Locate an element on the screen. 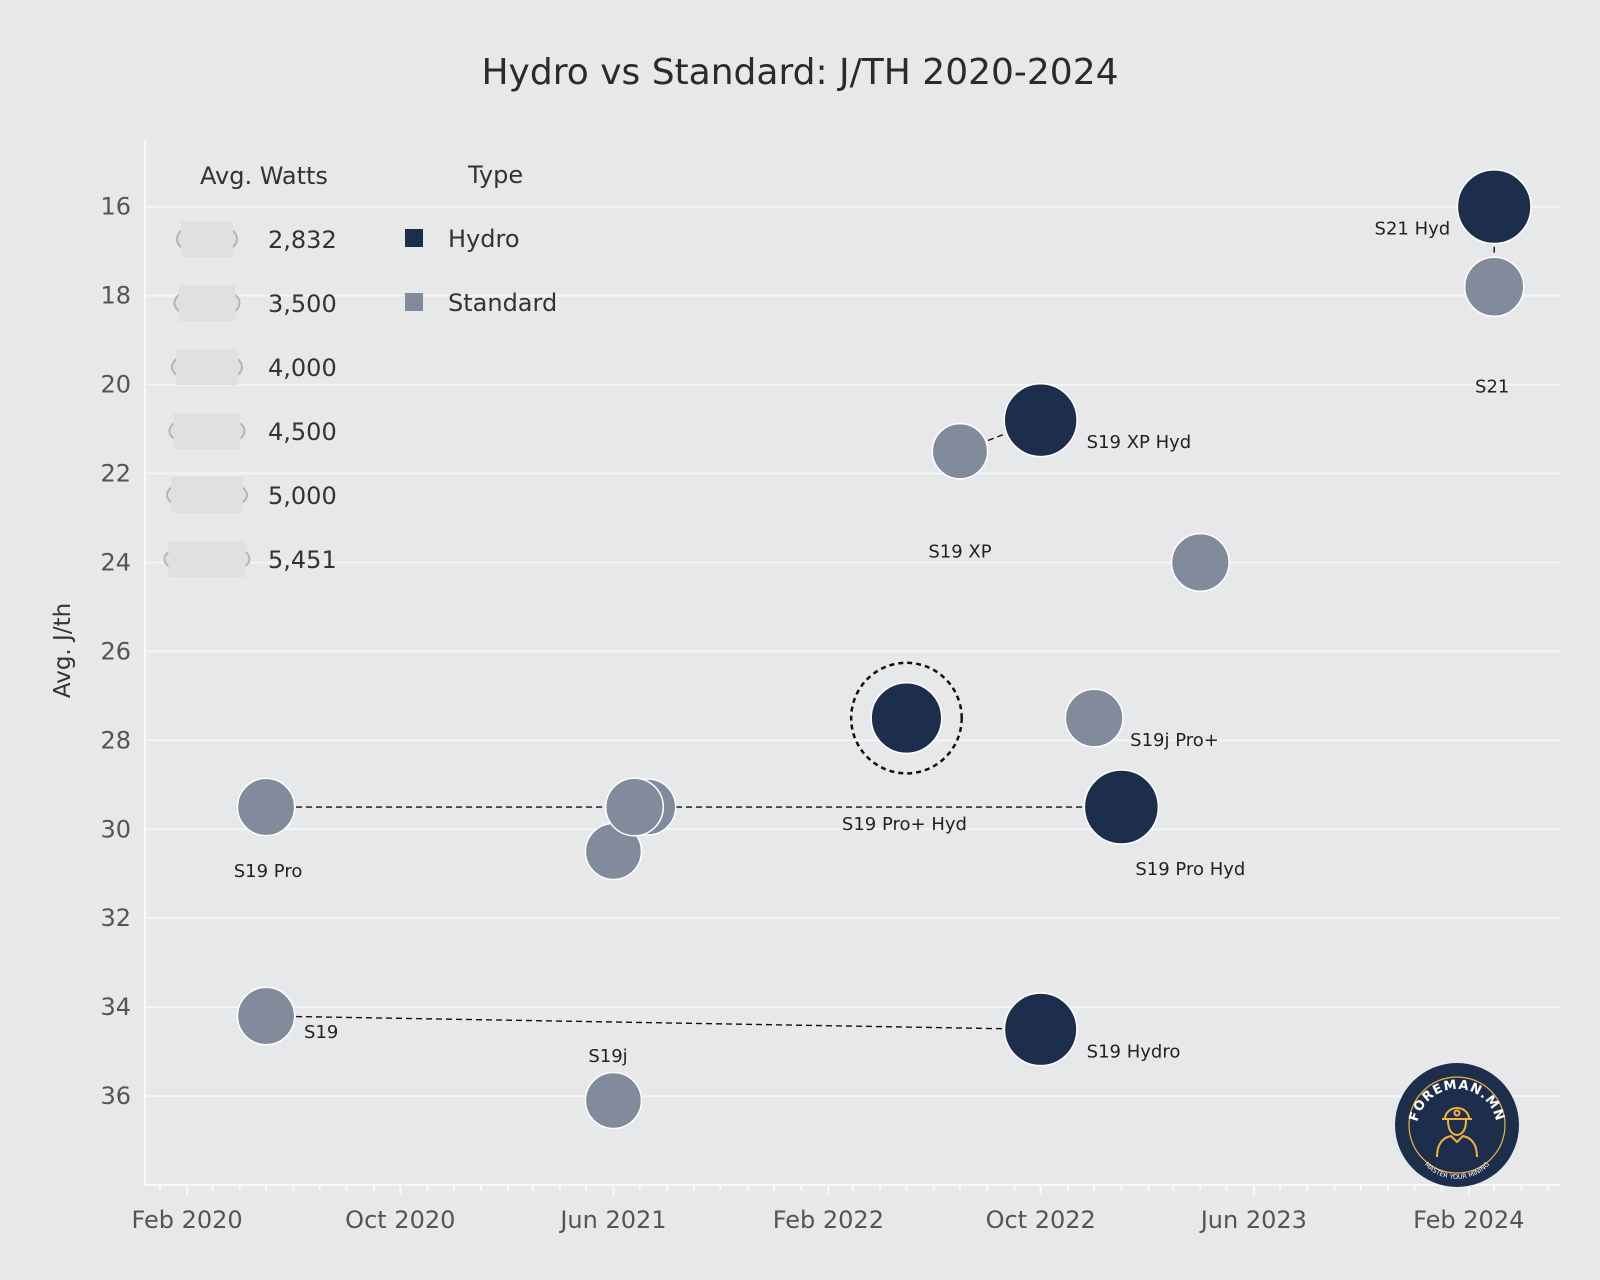  legend-size-label: 3,500 is located at coordinates (302, 304).